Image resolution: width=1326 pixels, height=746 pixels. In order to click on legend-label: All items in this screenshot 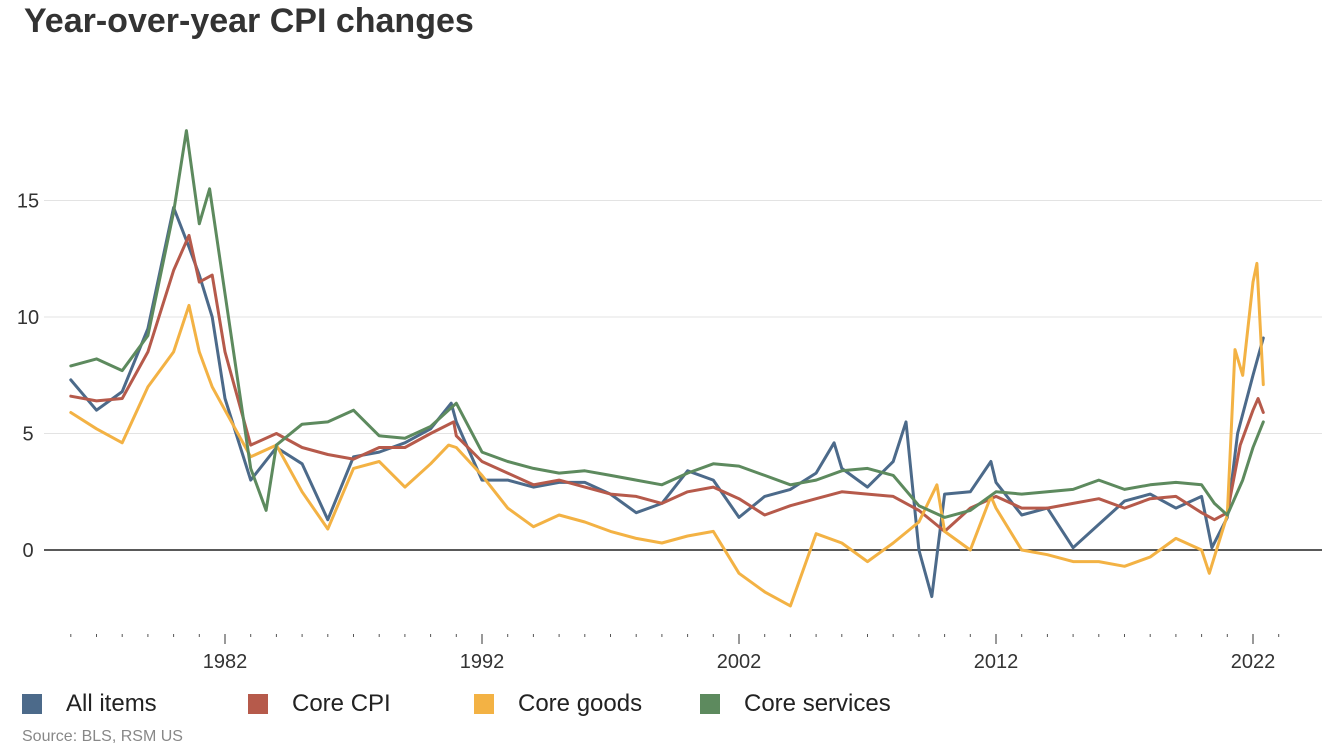, I will do `click(111, 703)`.